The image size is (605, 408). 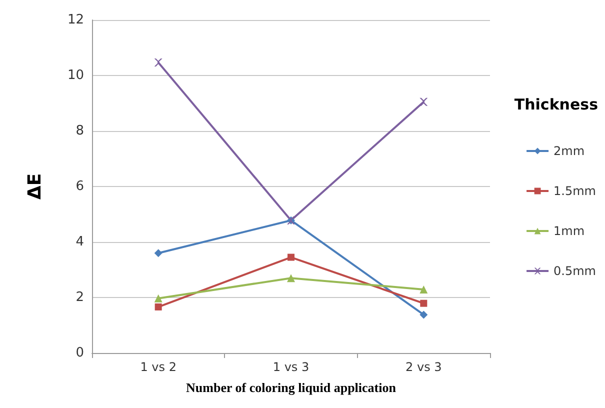 What do you see at coordinates (80, 242) in the screenshot?
I see `y-tick-label: 4` at bounding box center [80, 242].